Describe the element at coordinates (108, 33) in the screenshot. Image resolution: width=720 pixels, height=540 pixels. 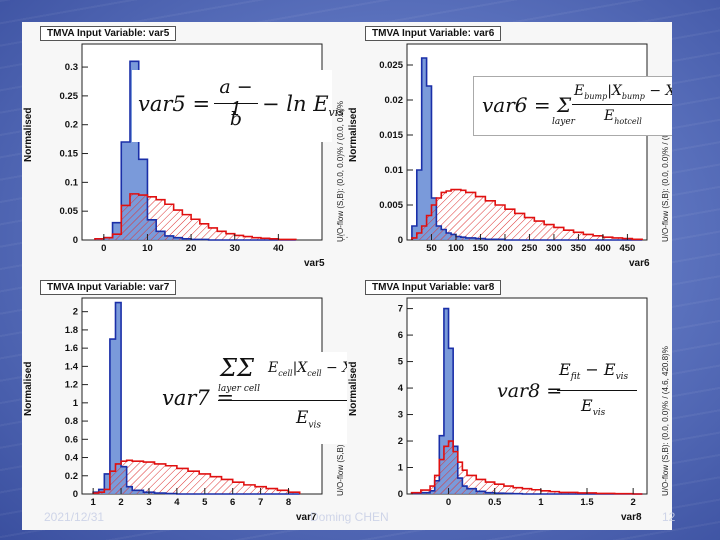
I see `chart-title-var5: TMVA Input Variable: var5` at that location.